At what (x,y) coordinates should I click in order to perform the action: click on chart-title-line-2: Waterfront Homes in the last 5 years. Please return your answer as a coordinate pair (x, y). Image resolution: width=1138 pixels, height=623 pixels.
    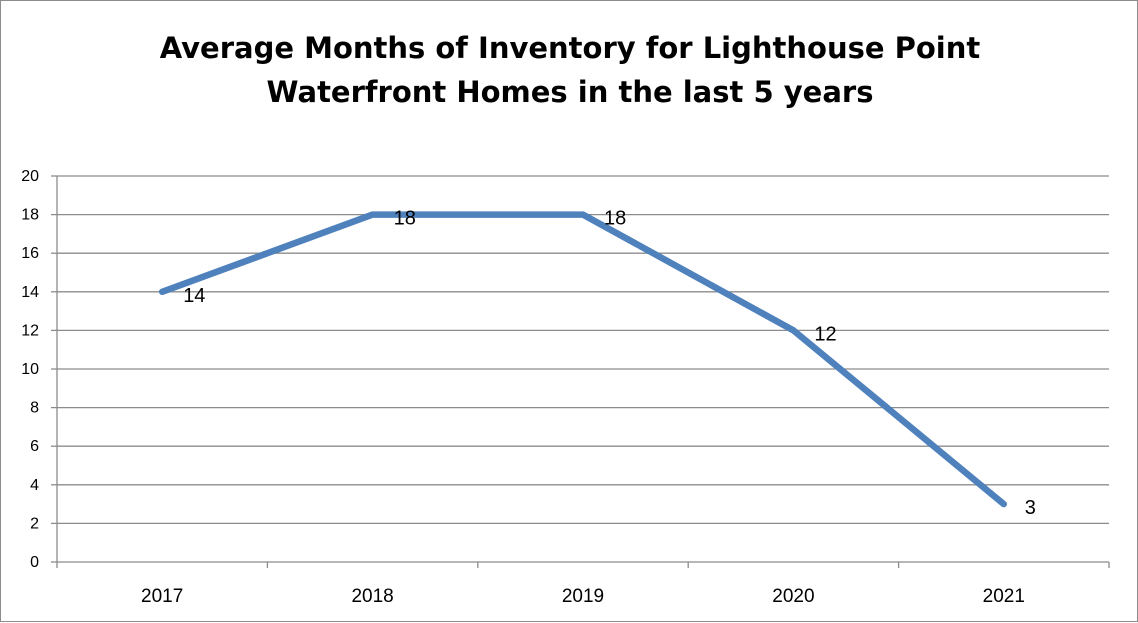
    Looking at the image, I should click on (570, 92).